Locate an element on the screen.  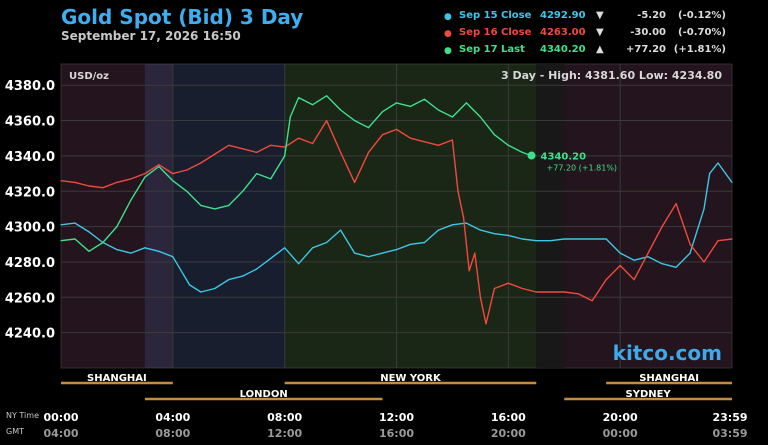
legend-item-sep17: ● Sep 17 Last 4340.20 ▲ +77.20 (+1.81%) is located at coordinates (599, 52).